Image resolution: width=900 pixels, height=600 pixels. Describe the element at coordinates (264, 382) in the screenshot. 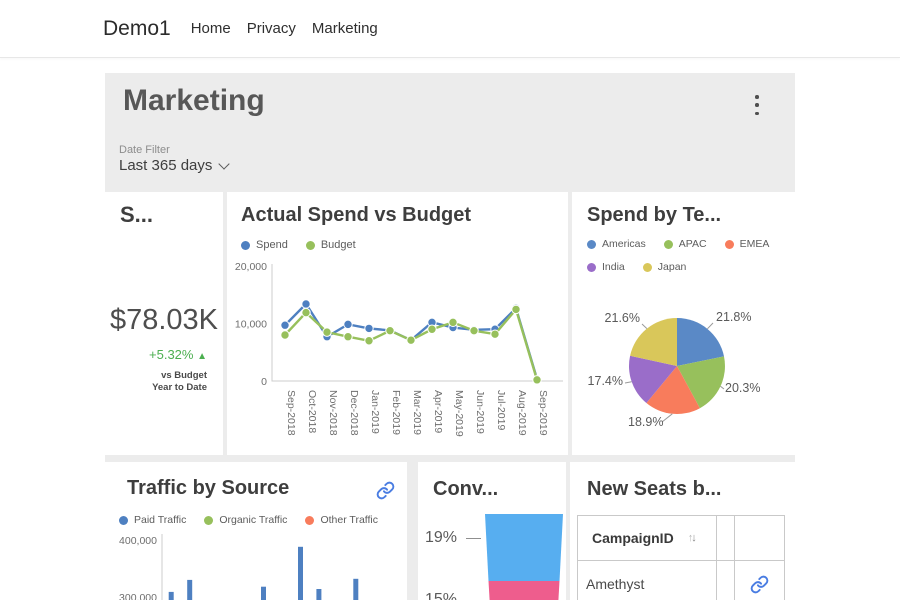

I see `svg-text: 0` at that location.